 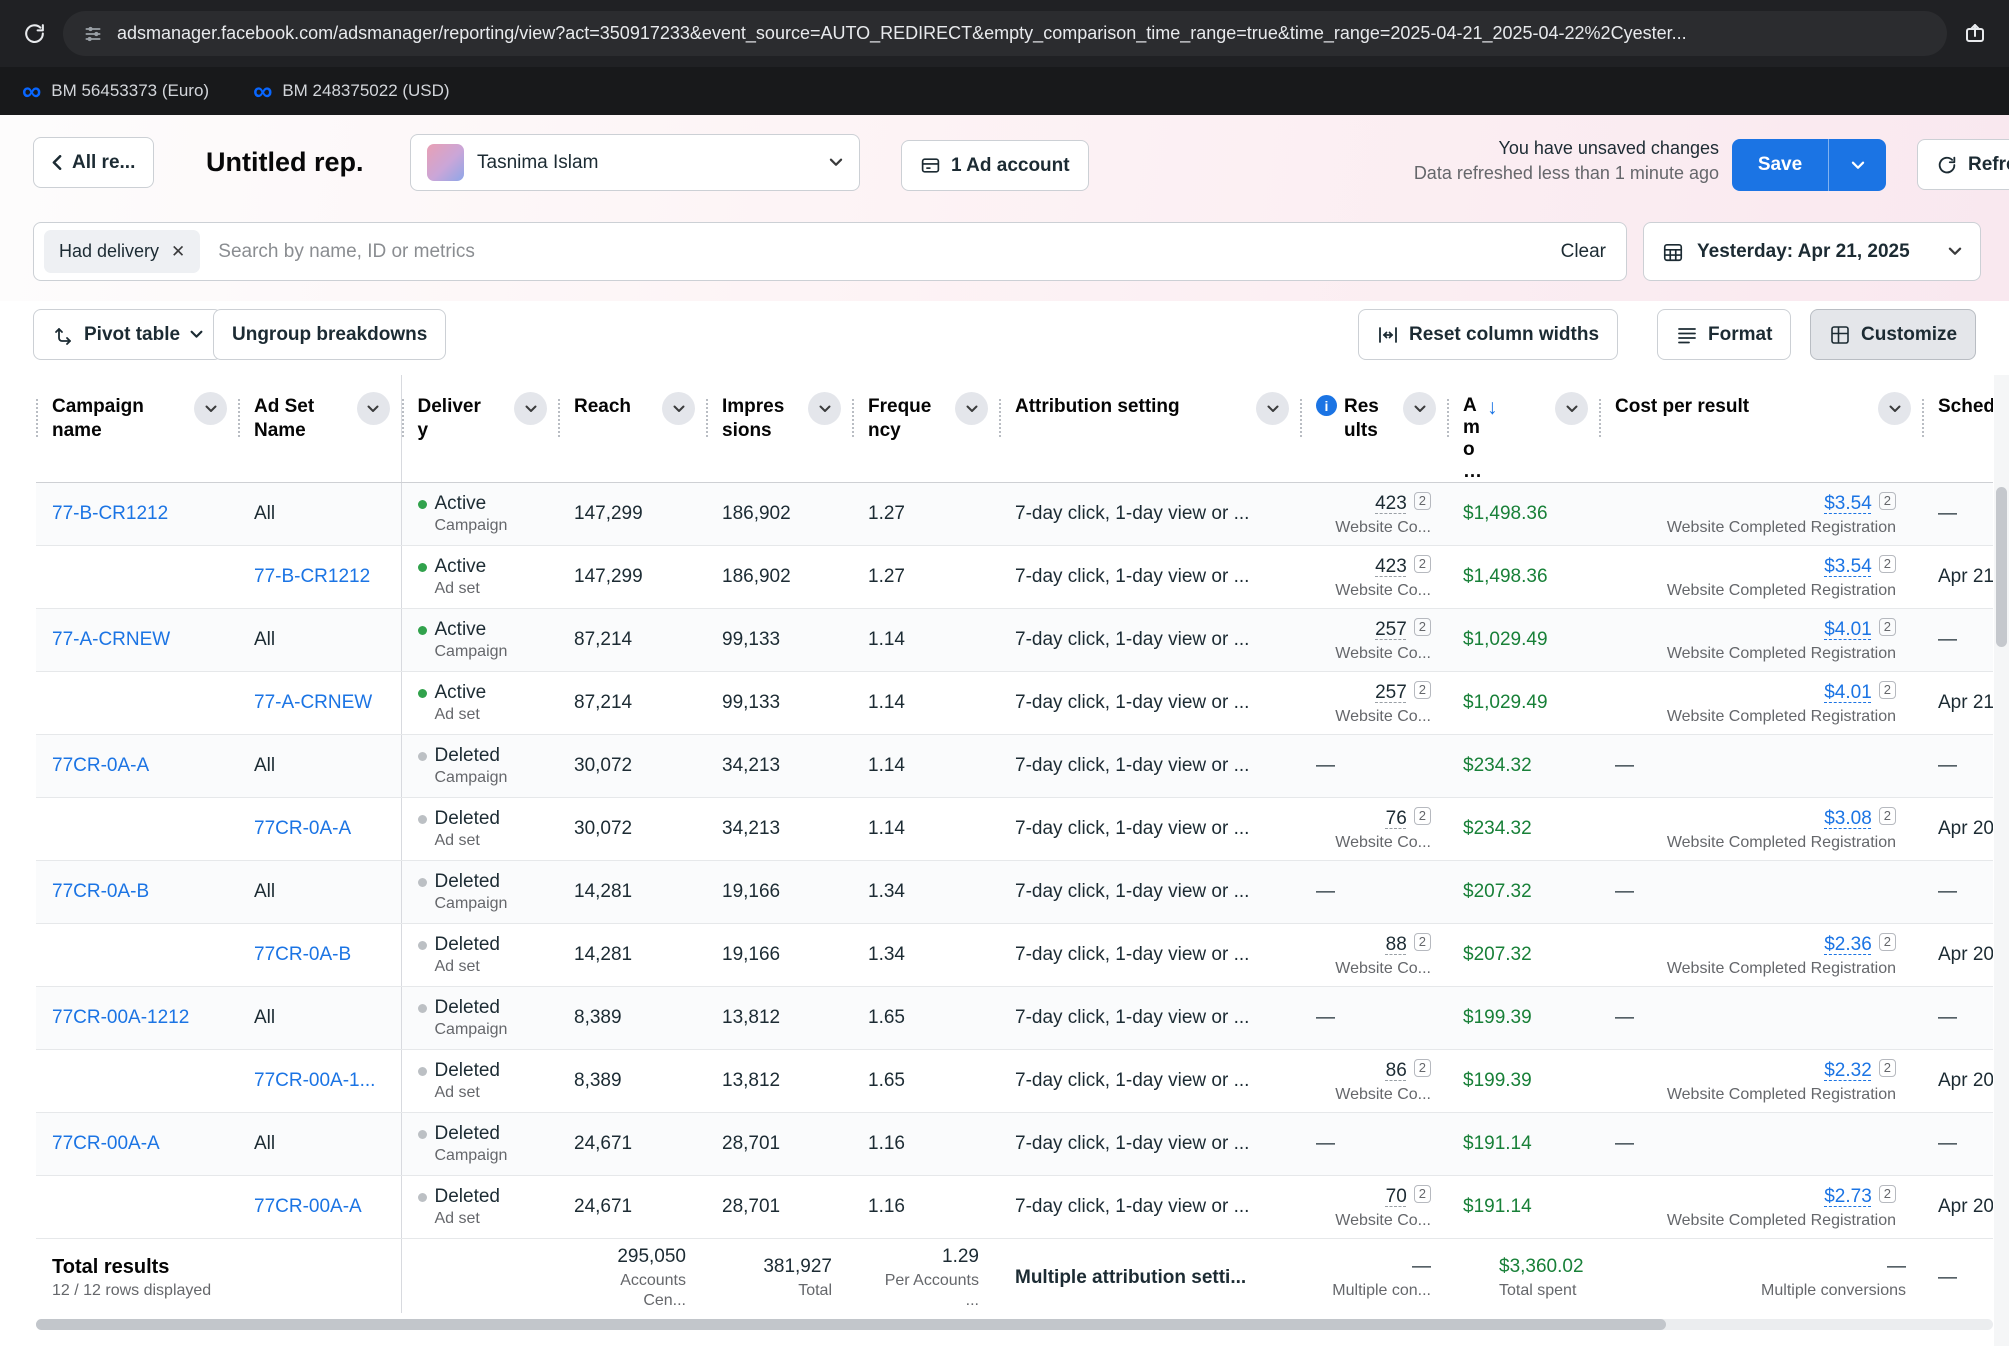 What do you see at coordinates (122, 251) in the screenshot?
I see `filter-chip-had-delivery: Had delivery ✕` at bounding box center [122, 251].